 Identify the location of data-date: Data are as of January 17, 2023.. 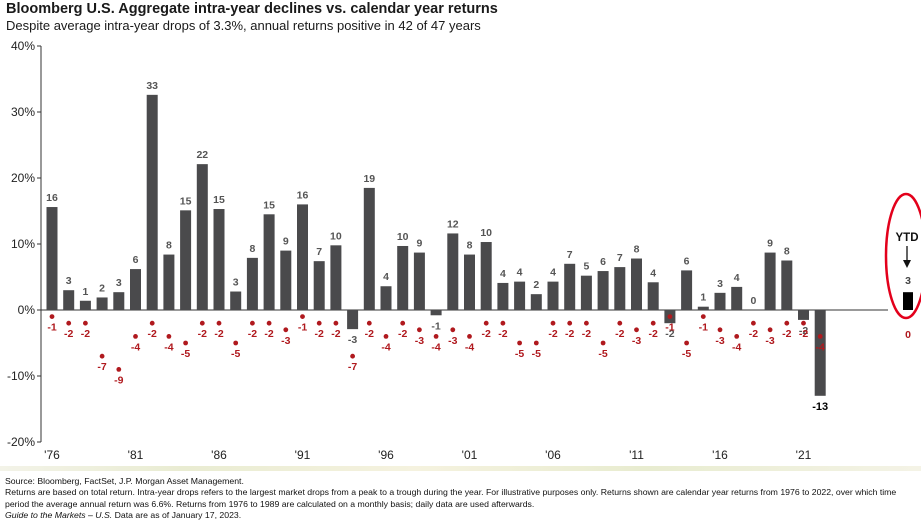
(178, 515).